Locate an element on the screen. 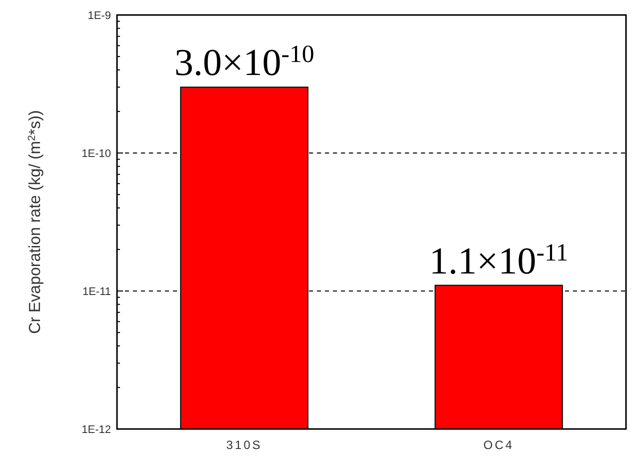 This screenshot has height=462, width=634. x-tick-label: 310S is located at coordinates (244, 445).